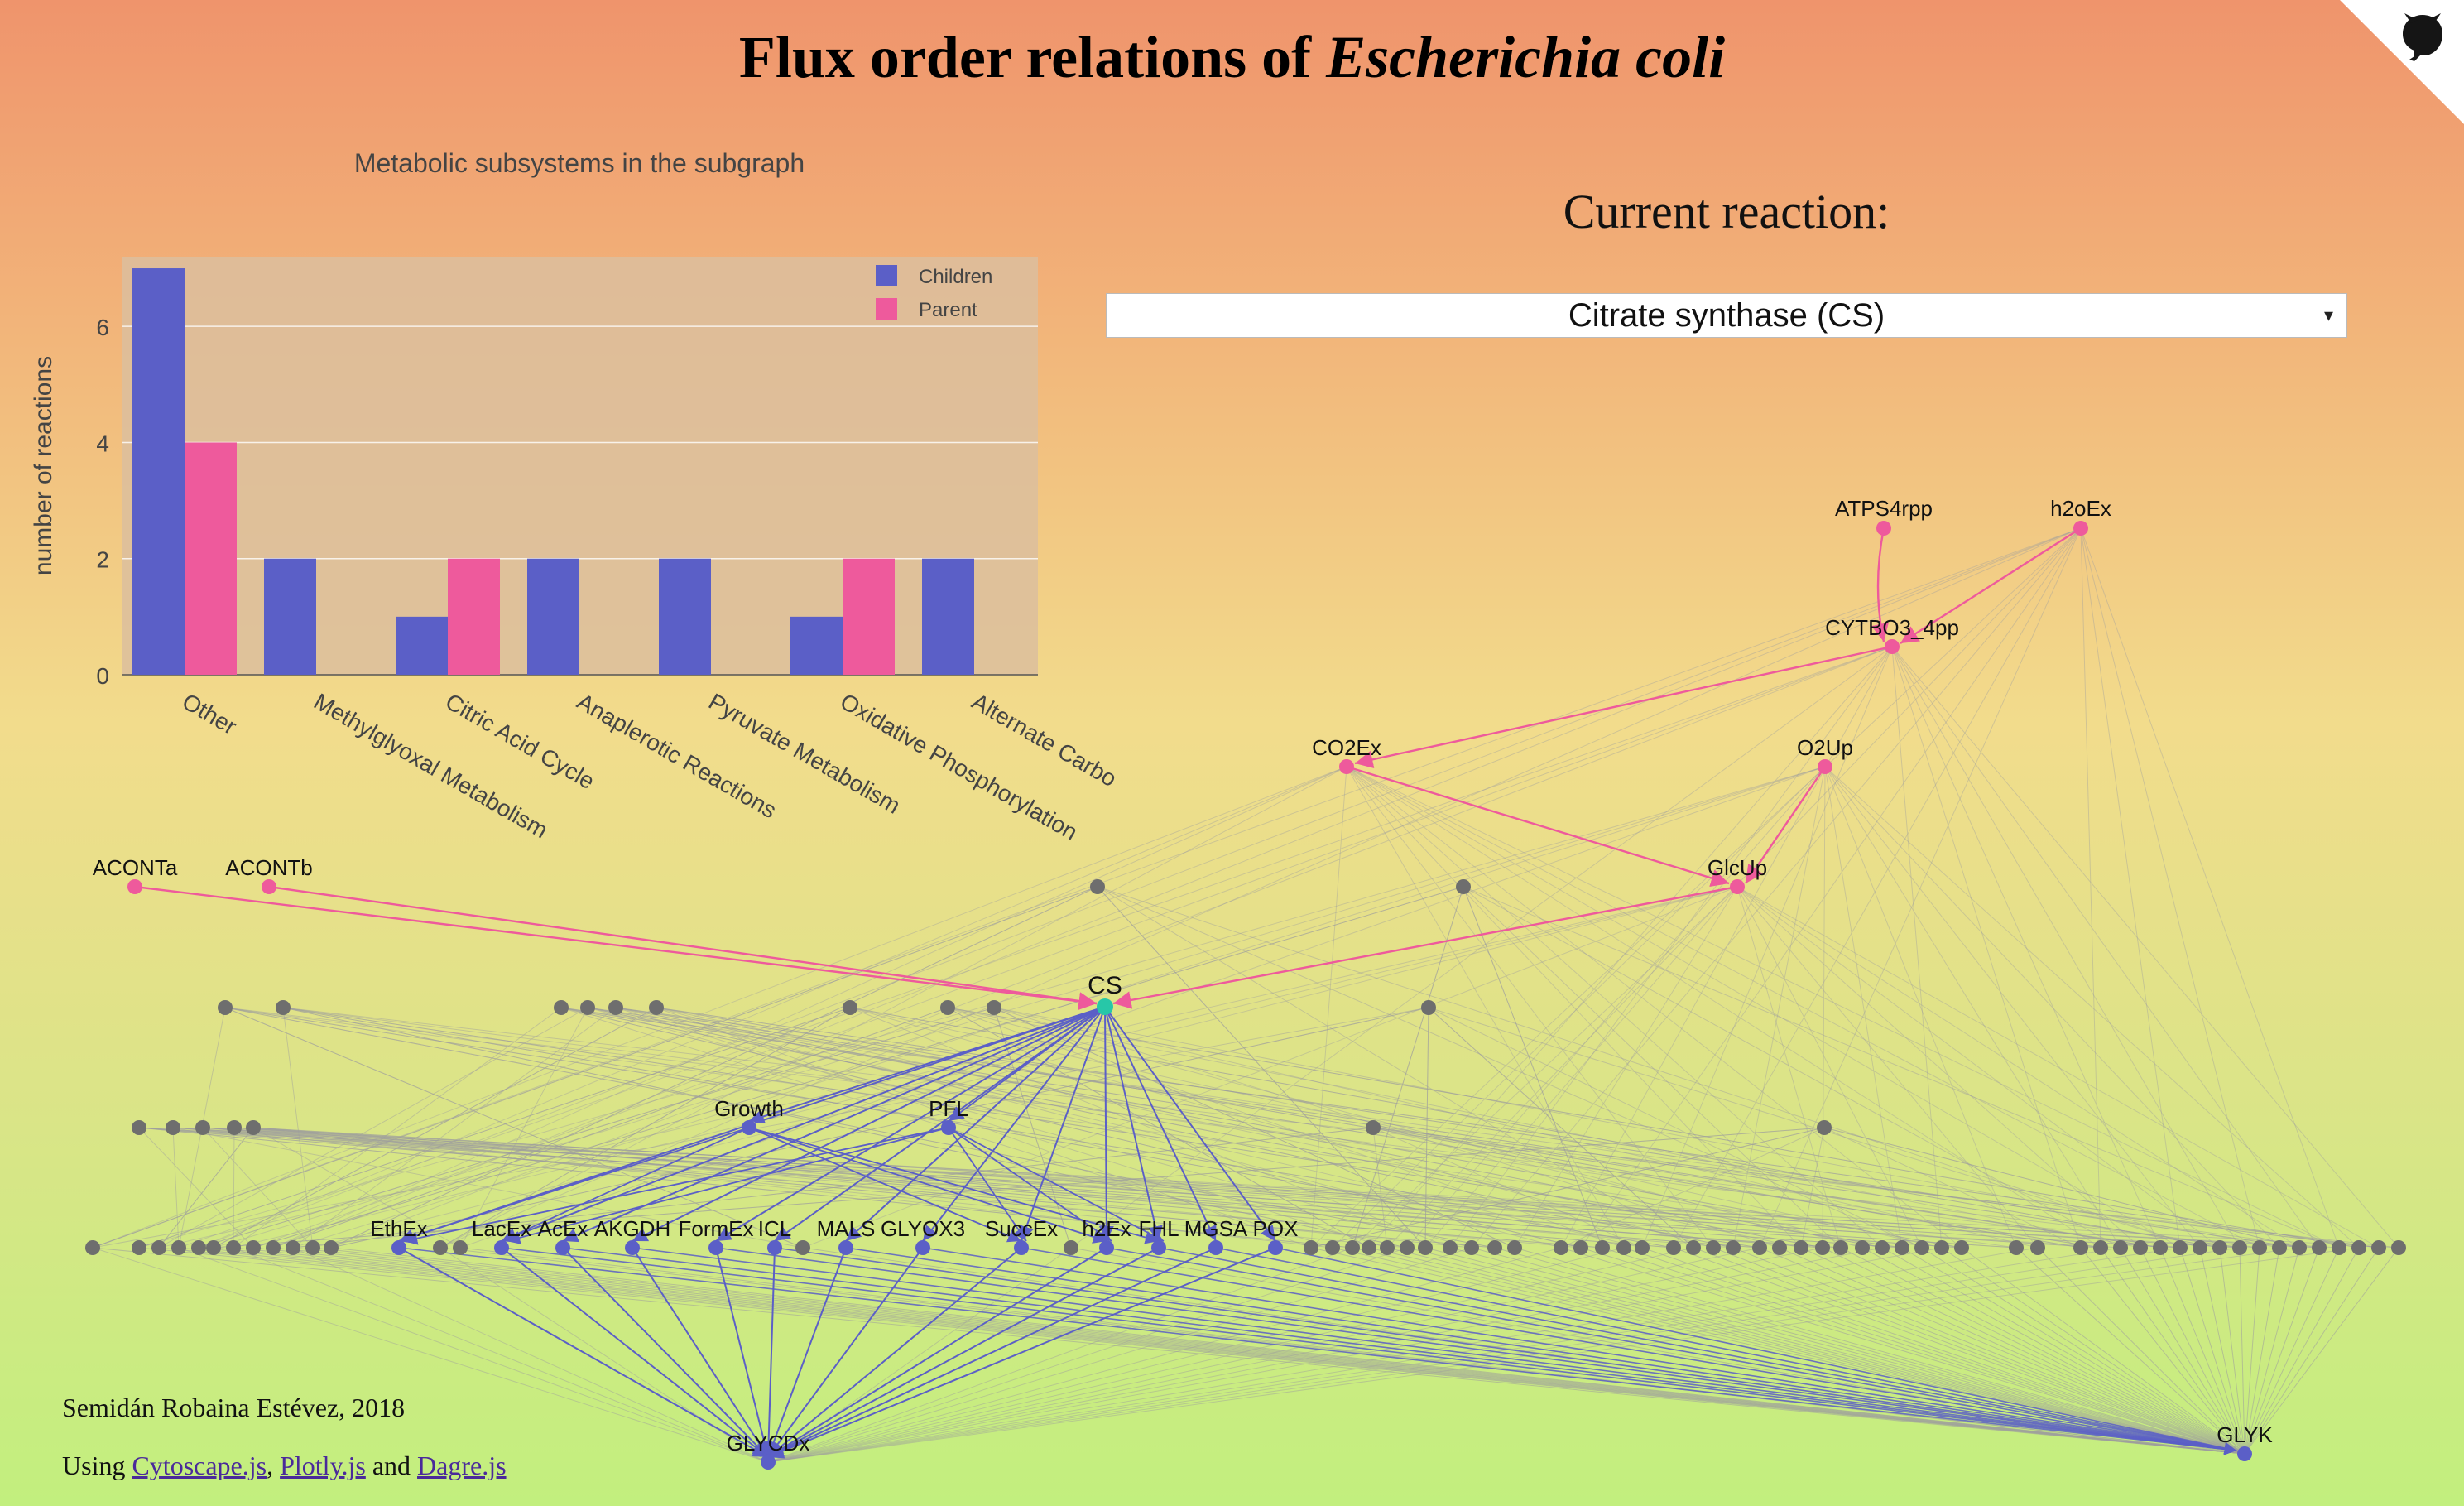  Describe the element at coordinates (922, 1247) in the screenshot. I see `graph-node-glyox3` at that location.